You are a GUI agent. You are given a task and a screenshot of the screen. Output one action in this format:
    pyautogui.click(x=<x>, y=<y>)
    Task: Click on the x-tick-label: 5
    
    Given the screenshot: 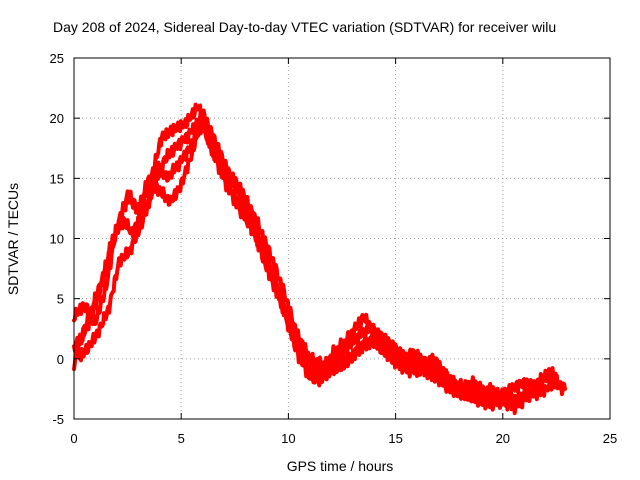 What is the action you would take?
    pyautogui.click(x=181, y=438)
    